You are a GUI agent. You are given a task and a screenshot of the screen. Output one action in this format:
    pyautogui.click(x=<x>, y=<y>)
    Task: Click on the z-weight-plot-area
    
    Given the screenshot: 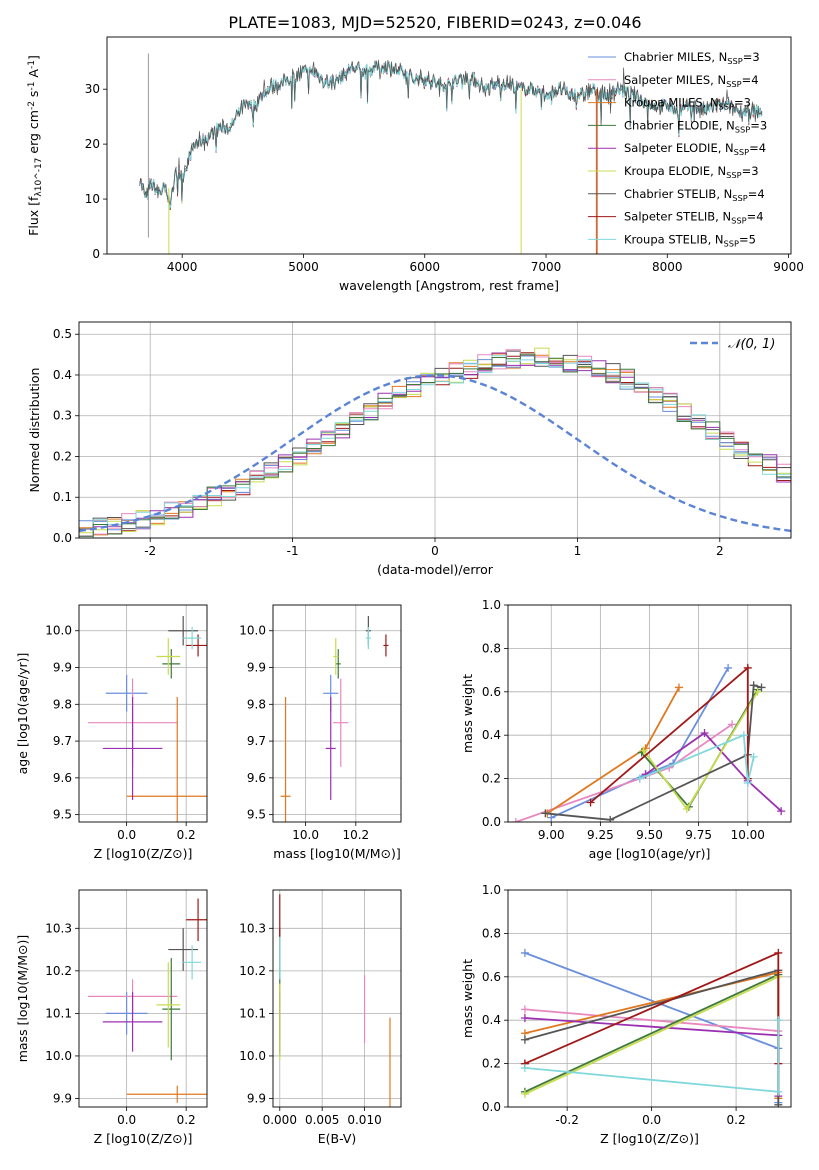 What is the action you would take?
    pyautogui.click(x=651, y=1027)
    